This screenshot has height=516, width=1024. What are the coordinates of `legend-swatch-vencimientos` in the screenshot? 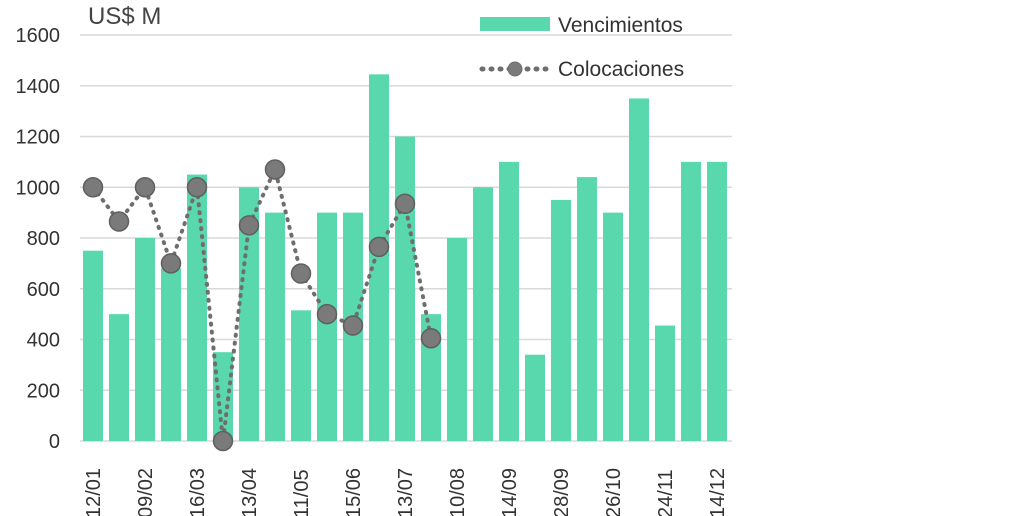 It's located at (515, 24).